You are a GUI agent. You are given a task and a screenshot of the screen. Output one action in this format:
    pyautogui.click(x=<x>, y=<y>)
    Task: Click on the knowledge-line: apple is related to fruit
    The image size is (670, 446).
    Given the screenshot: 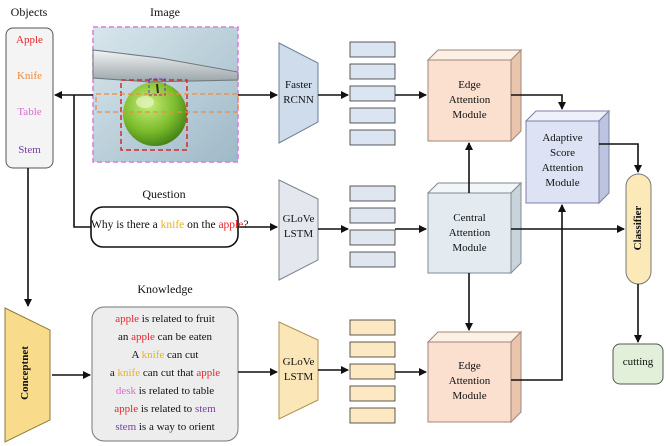 What is the action you would take?
    pyautogui.click(x=165, y=319)
    